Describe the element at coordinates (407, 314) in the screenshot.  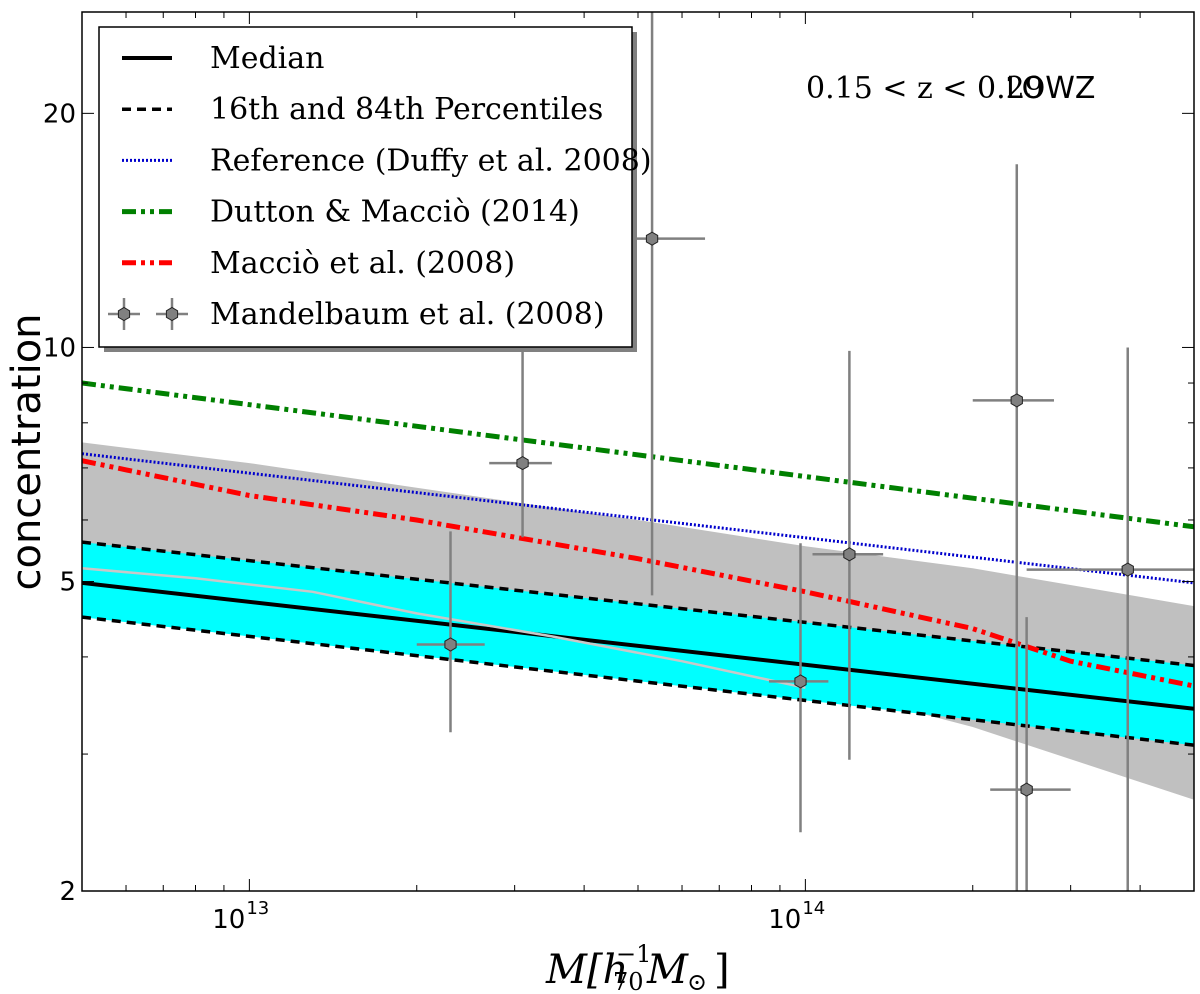
I see `legend-label: Mandelbaum et al. (2008)` at that location.